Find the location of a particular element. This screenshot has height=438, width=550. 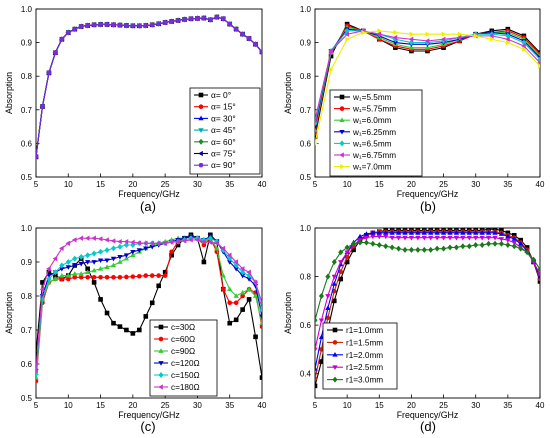

y-tick-label: 1.0 is located at coordinates (306, 9).